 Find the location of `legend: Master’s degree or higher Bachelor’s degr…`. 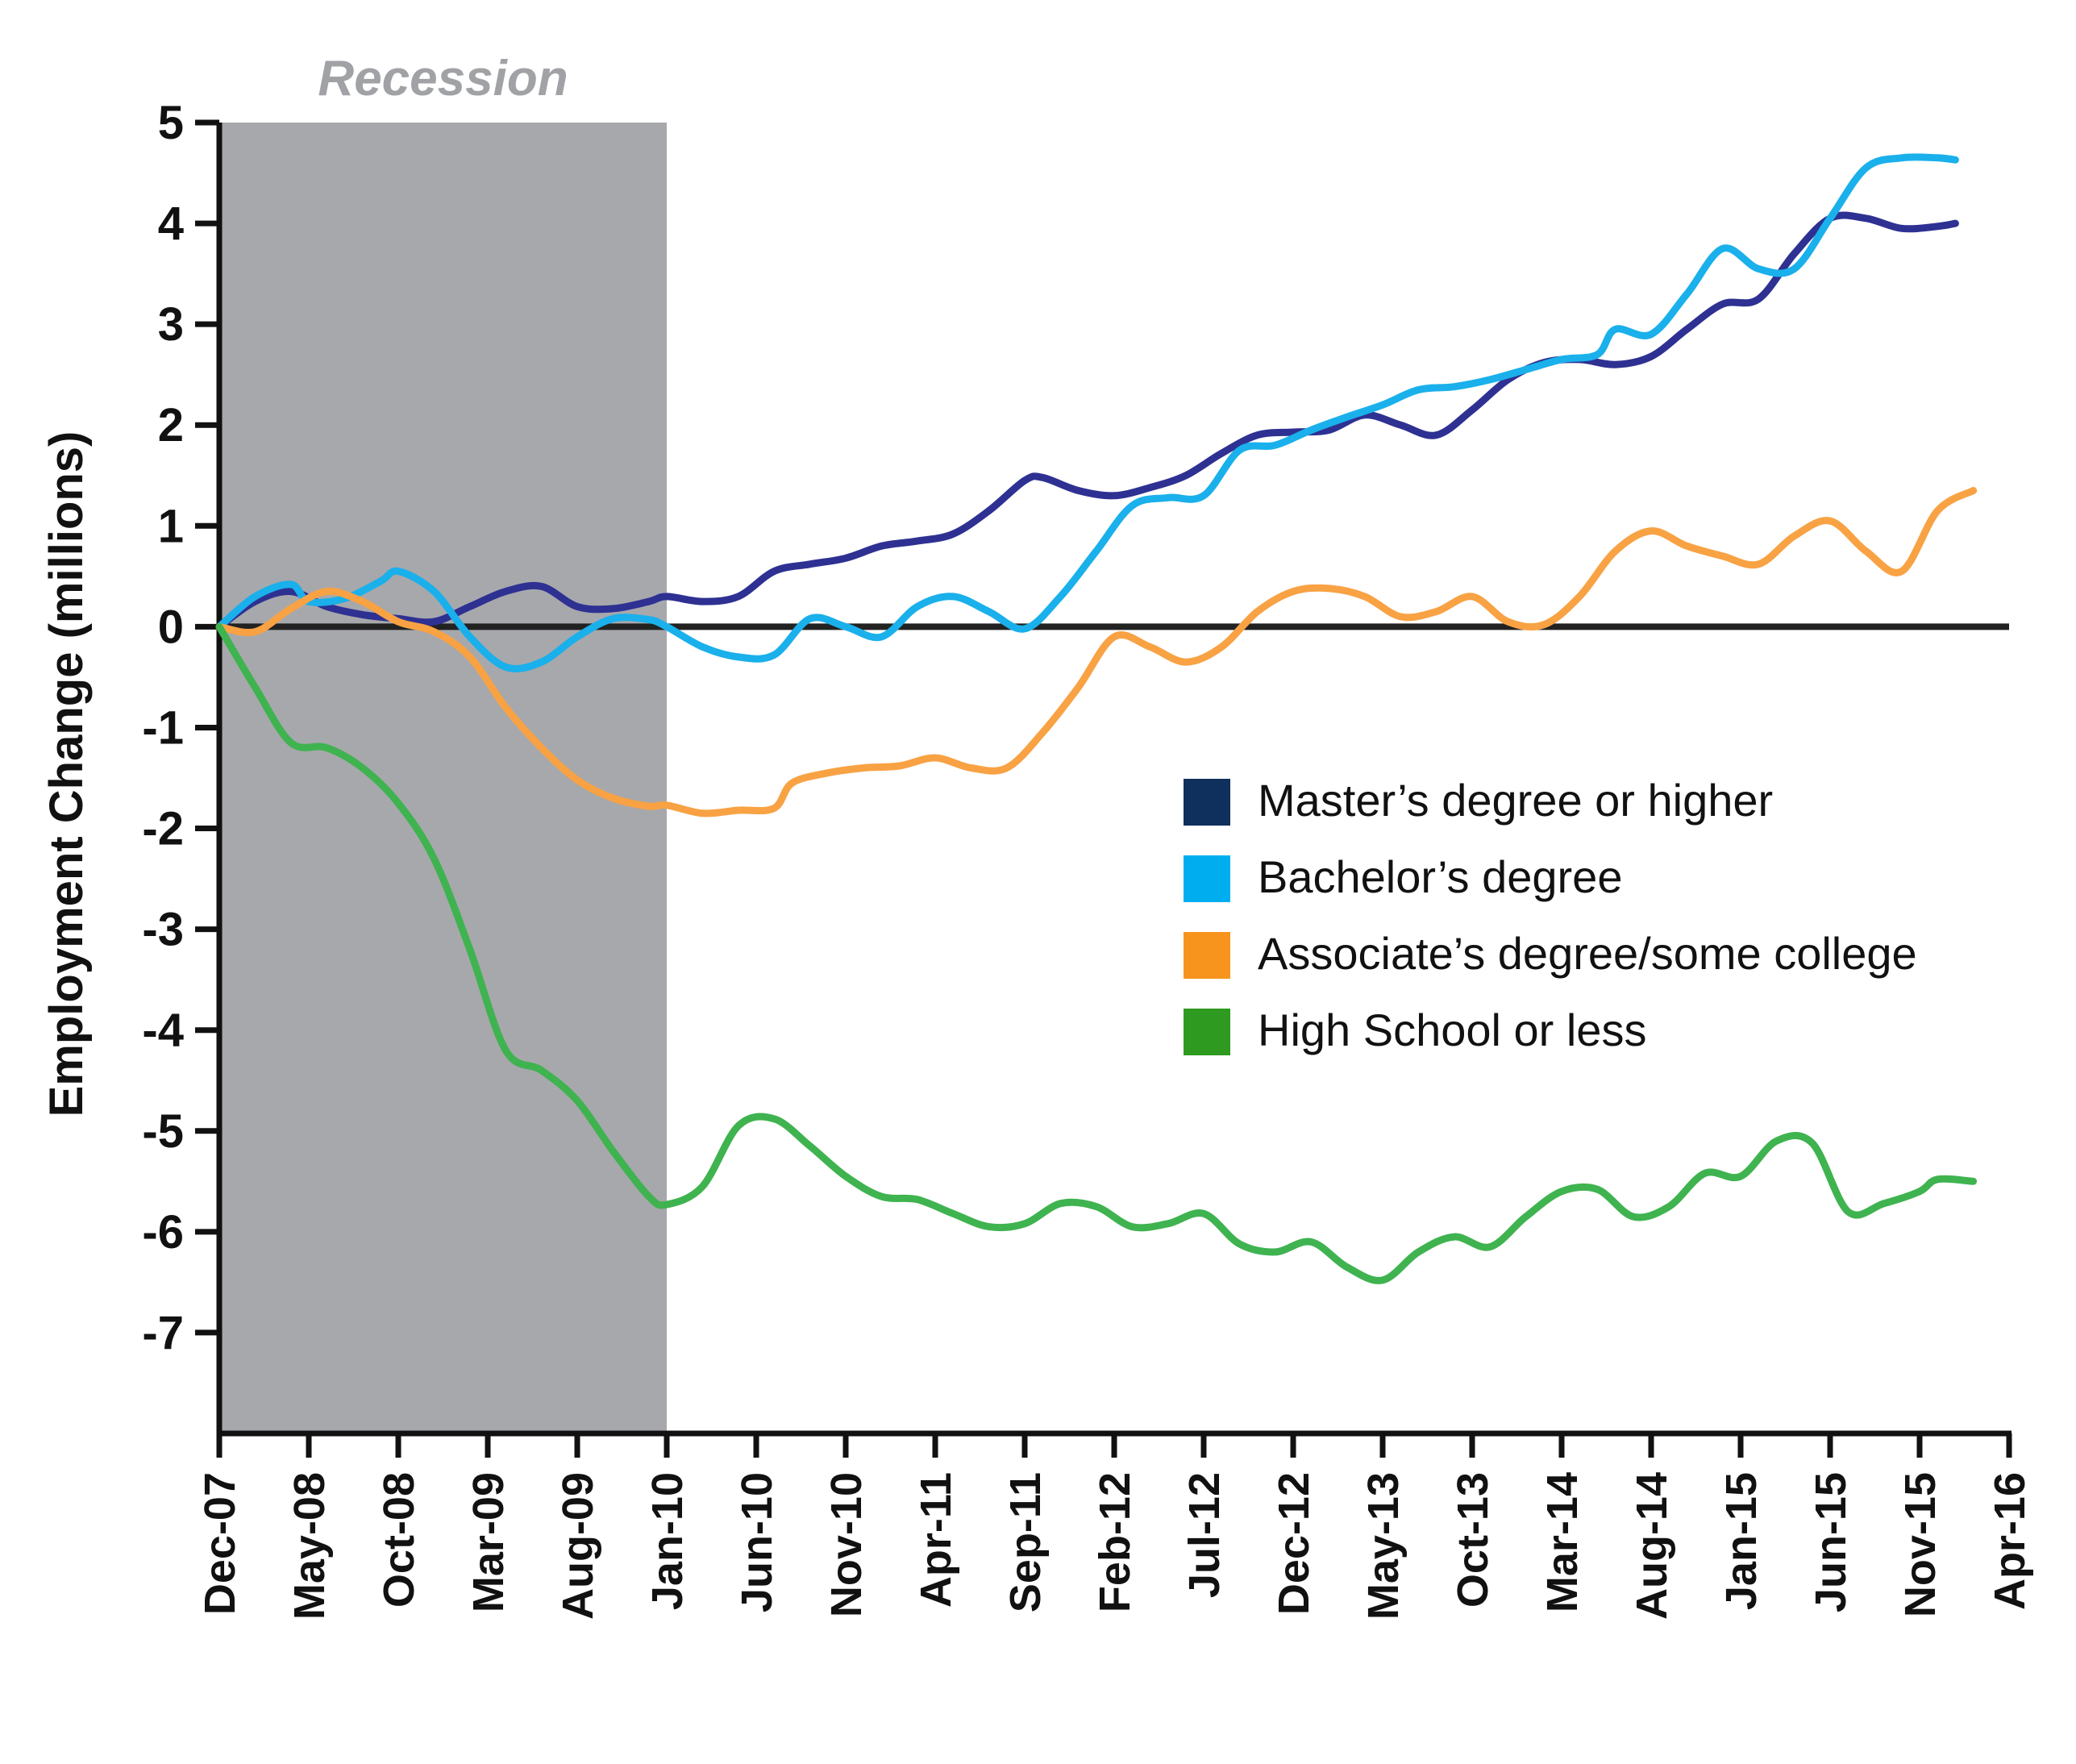

legend: Master’s degree or higher Bachelor’s degr… is located at coordinates (1550, 915).